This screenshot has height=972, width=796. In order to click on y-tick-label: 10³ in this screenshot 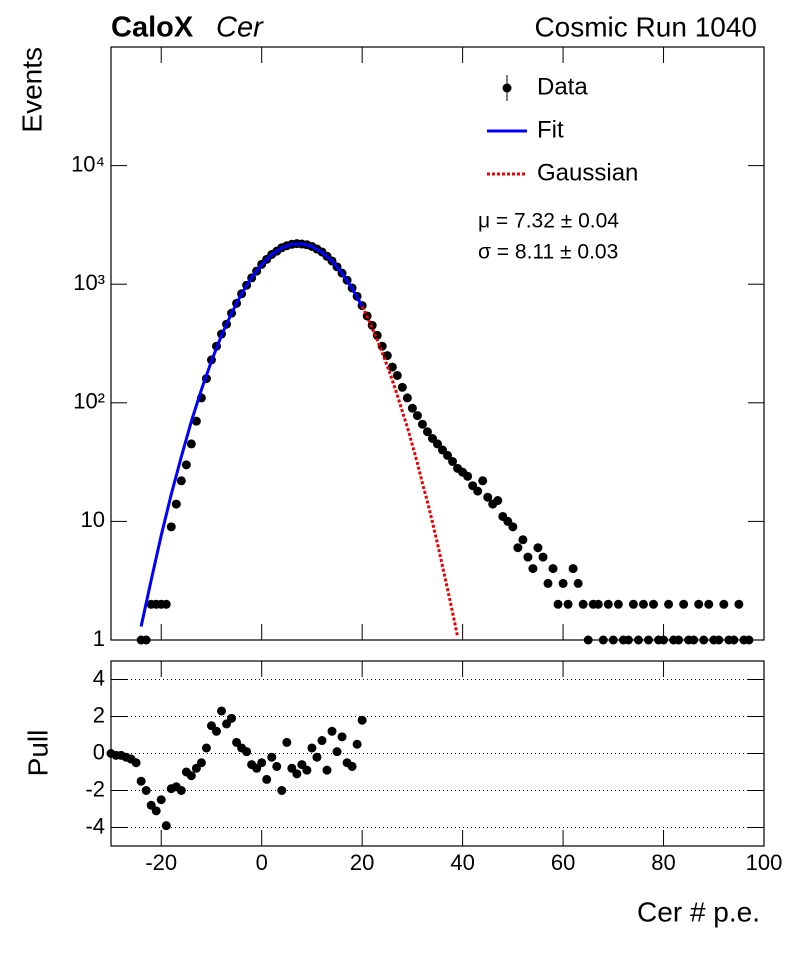, I will do `click(89, 282)`.